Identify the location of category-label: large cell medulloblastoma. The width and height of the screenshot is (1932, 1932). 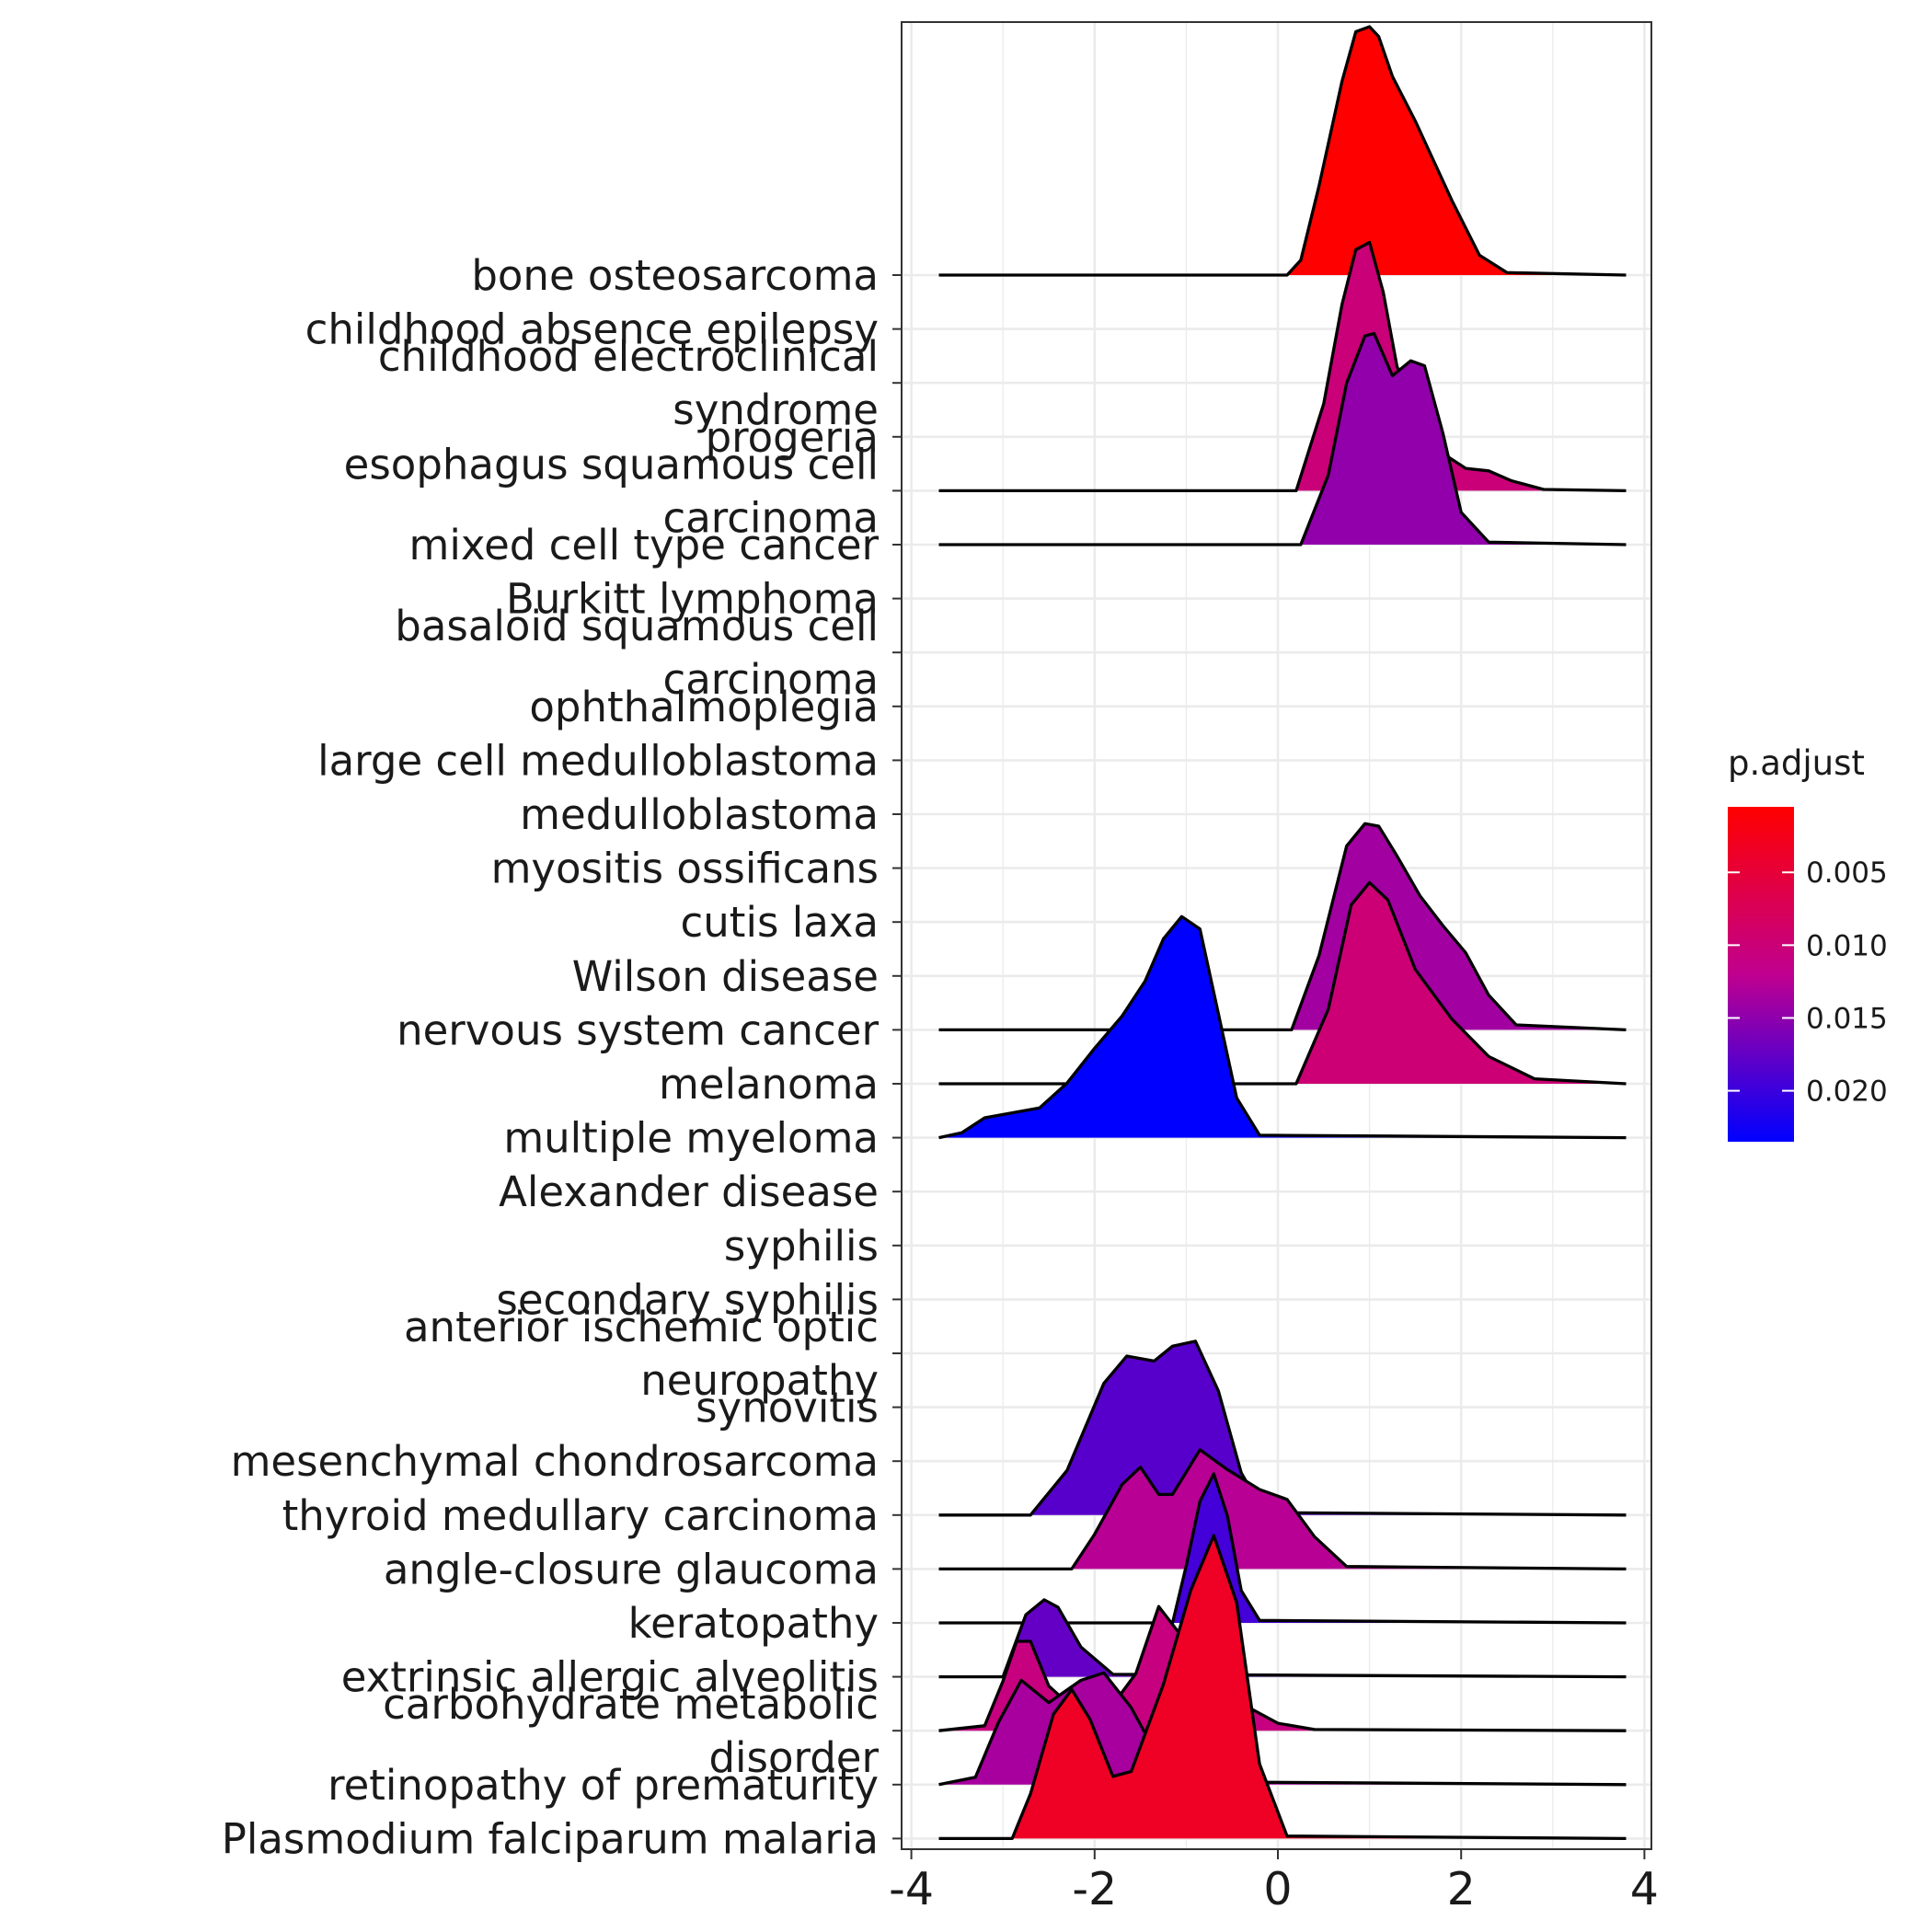
(598, 760).